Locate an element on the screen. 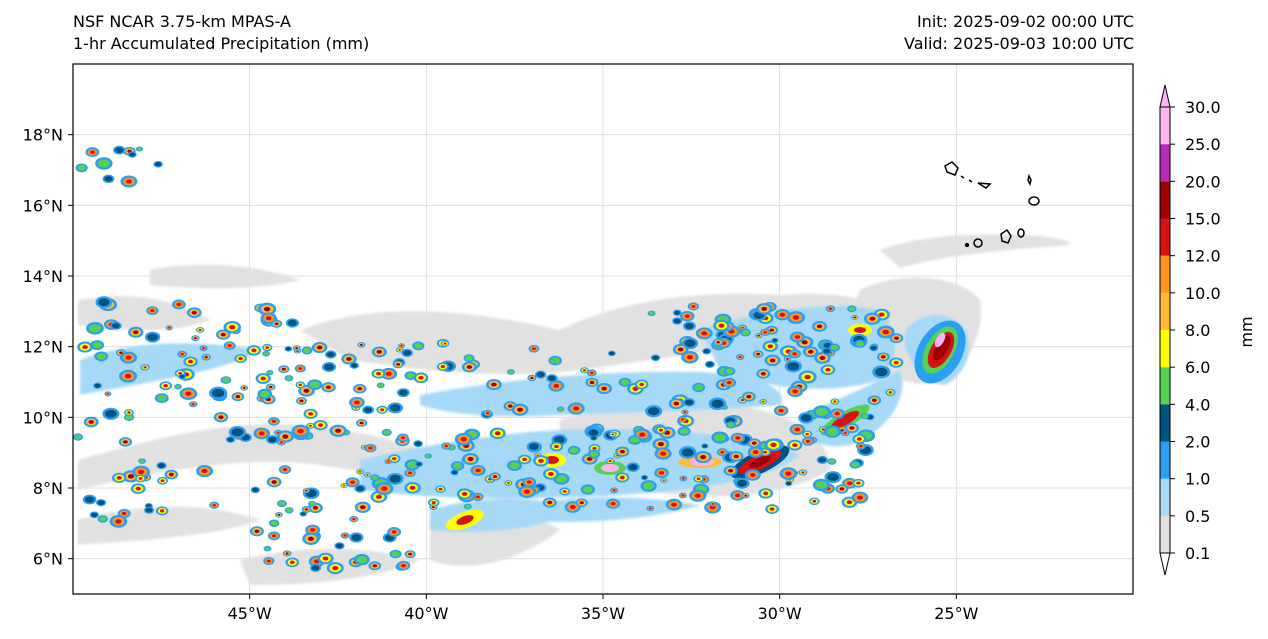 This screenshot has height=639, width=1268. colorbar-tick-label: 4.0 is located at coordinates (1197, 404).